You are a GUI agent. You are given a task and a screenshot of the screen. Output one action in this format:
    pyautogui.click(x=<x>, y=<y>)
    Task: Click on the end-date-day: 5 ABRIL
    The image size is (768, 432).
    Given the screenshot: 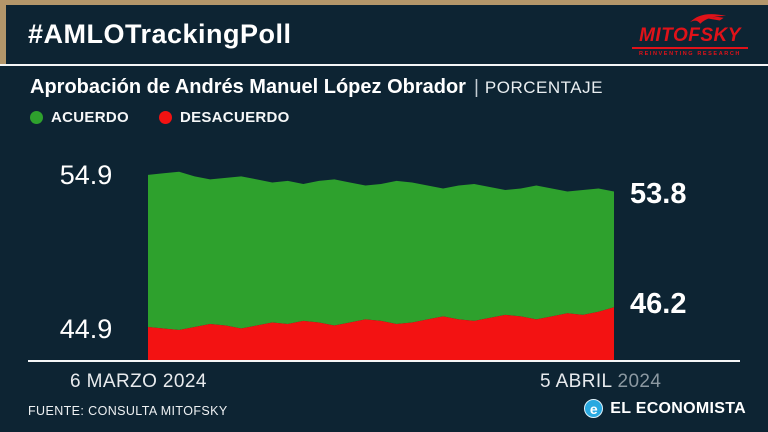 What is the action you would take?
    pyautogui.click(x=576, y=381)
    